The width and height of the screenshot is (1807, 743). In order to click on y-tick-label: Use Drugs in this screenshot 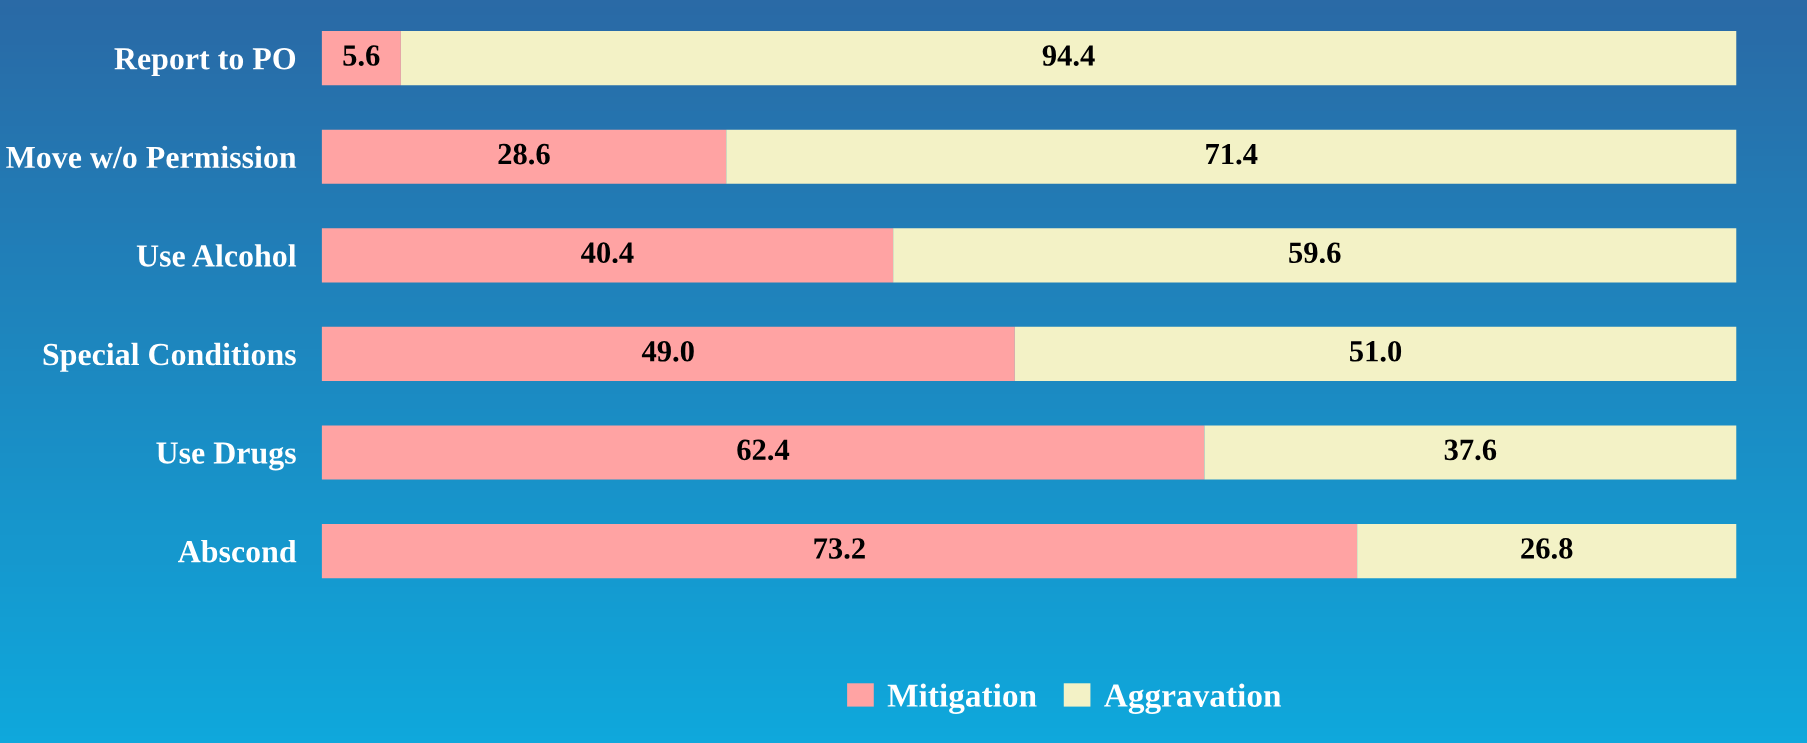, I will do `click(226, 456)`.